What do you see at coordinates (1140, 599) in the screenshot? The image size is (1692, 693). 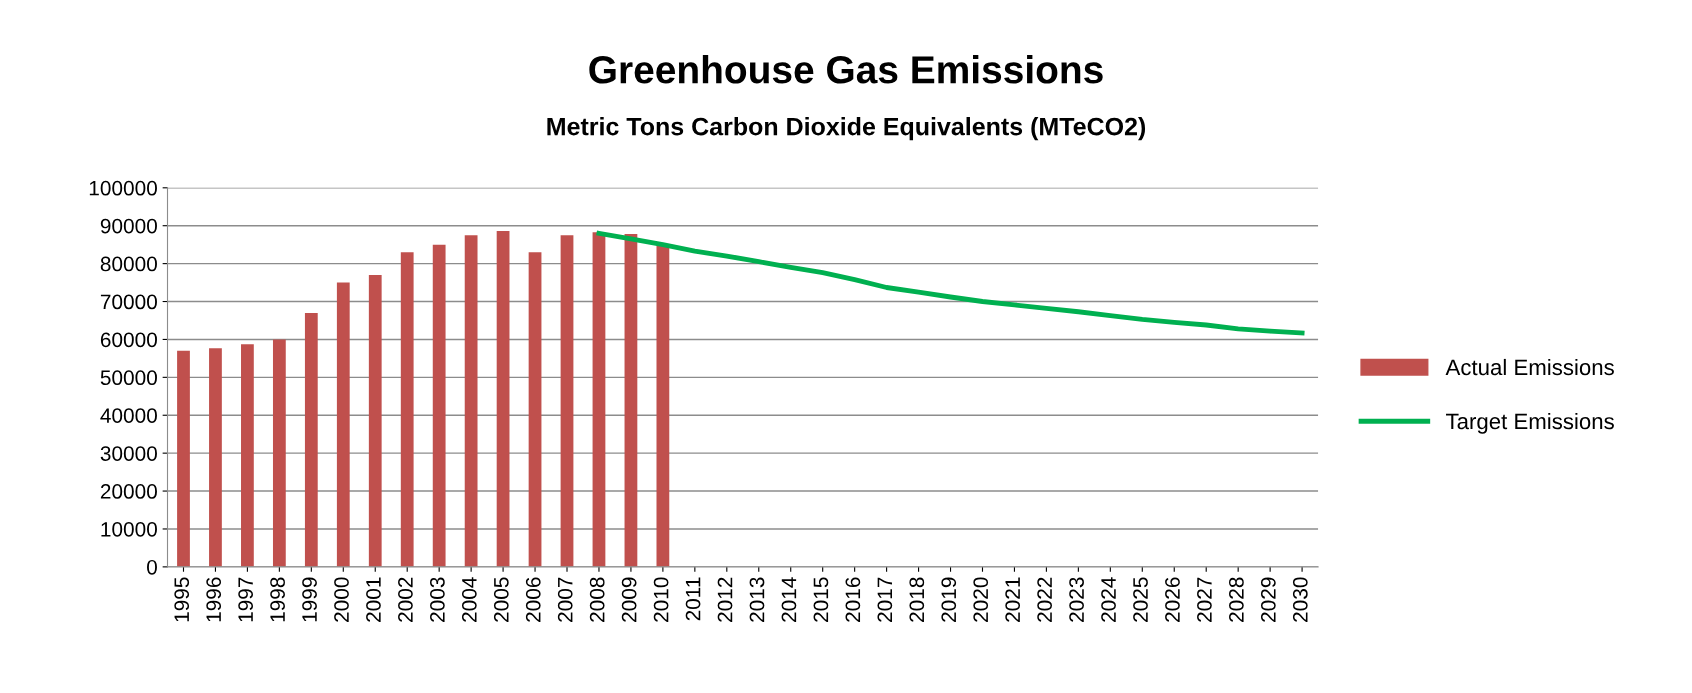 I see `x-tick-label: 2025` at bounding box center [1140, 599].